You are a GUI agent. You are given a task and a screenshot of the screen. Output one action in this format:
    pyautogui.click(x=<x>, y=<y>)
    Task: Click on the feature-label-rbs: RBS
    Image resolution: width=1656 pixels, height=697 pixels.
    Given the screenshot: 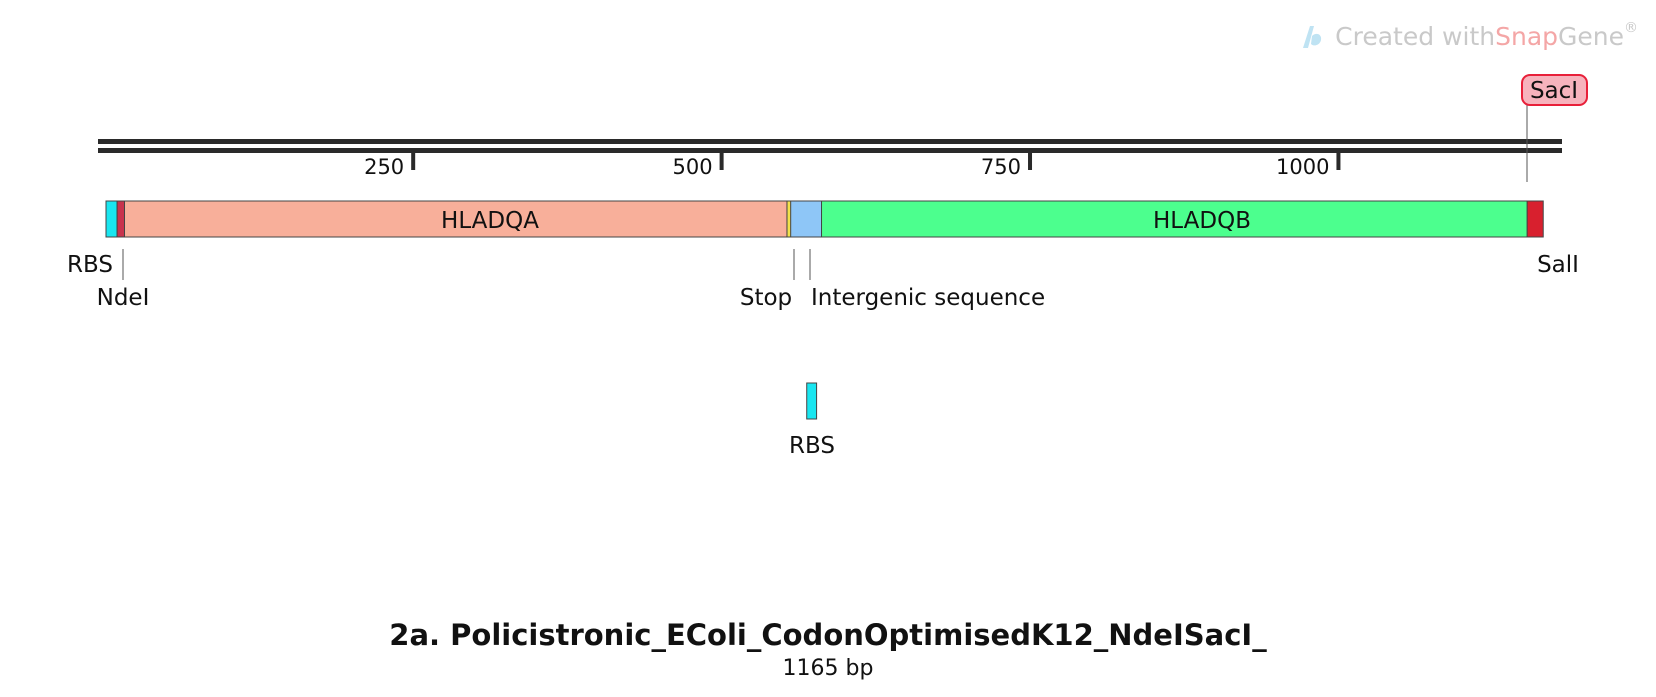 What is the action you would take?
    pyautogui.click(x=90, y=265)
    